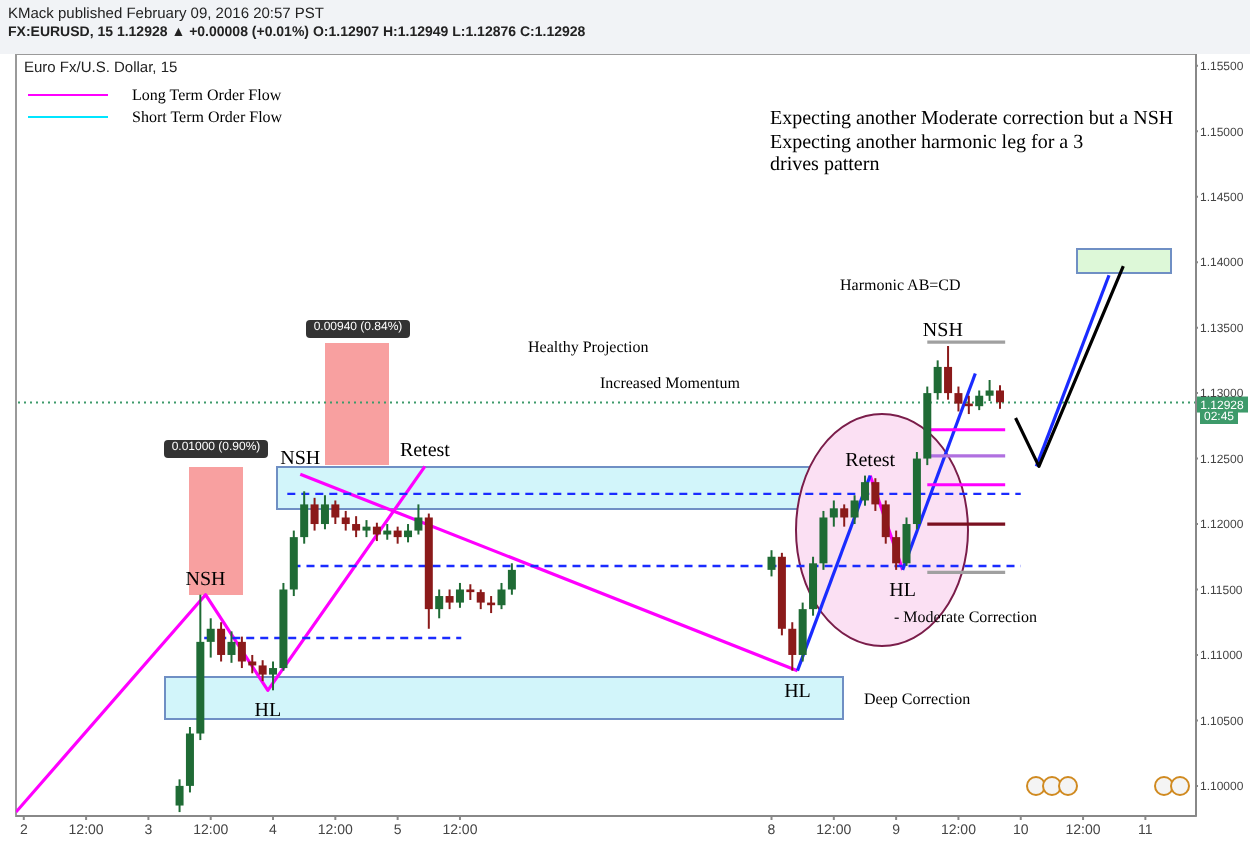  What do you see at coordinates (207, 117) in the screenshot?
I see `annotation: Short Term Order Flow` at bounding box center [207, 117].